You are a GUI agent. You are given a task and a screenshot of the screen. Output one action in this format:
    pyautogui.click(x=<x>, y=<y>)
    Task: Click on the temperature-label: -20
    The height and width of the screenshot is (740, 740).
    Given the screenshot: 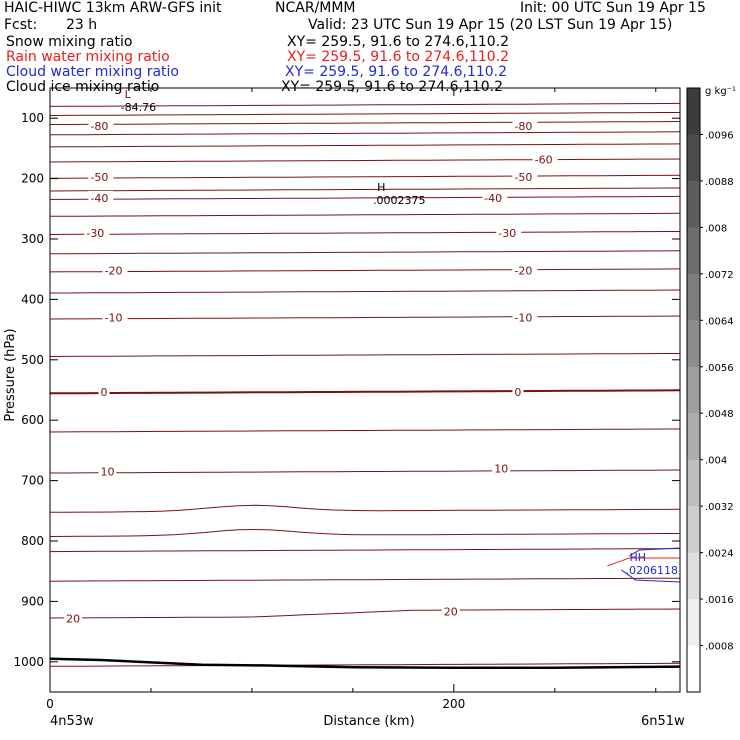 What is the action you would take?
    pyautogui.click(x=114, y=270)
    